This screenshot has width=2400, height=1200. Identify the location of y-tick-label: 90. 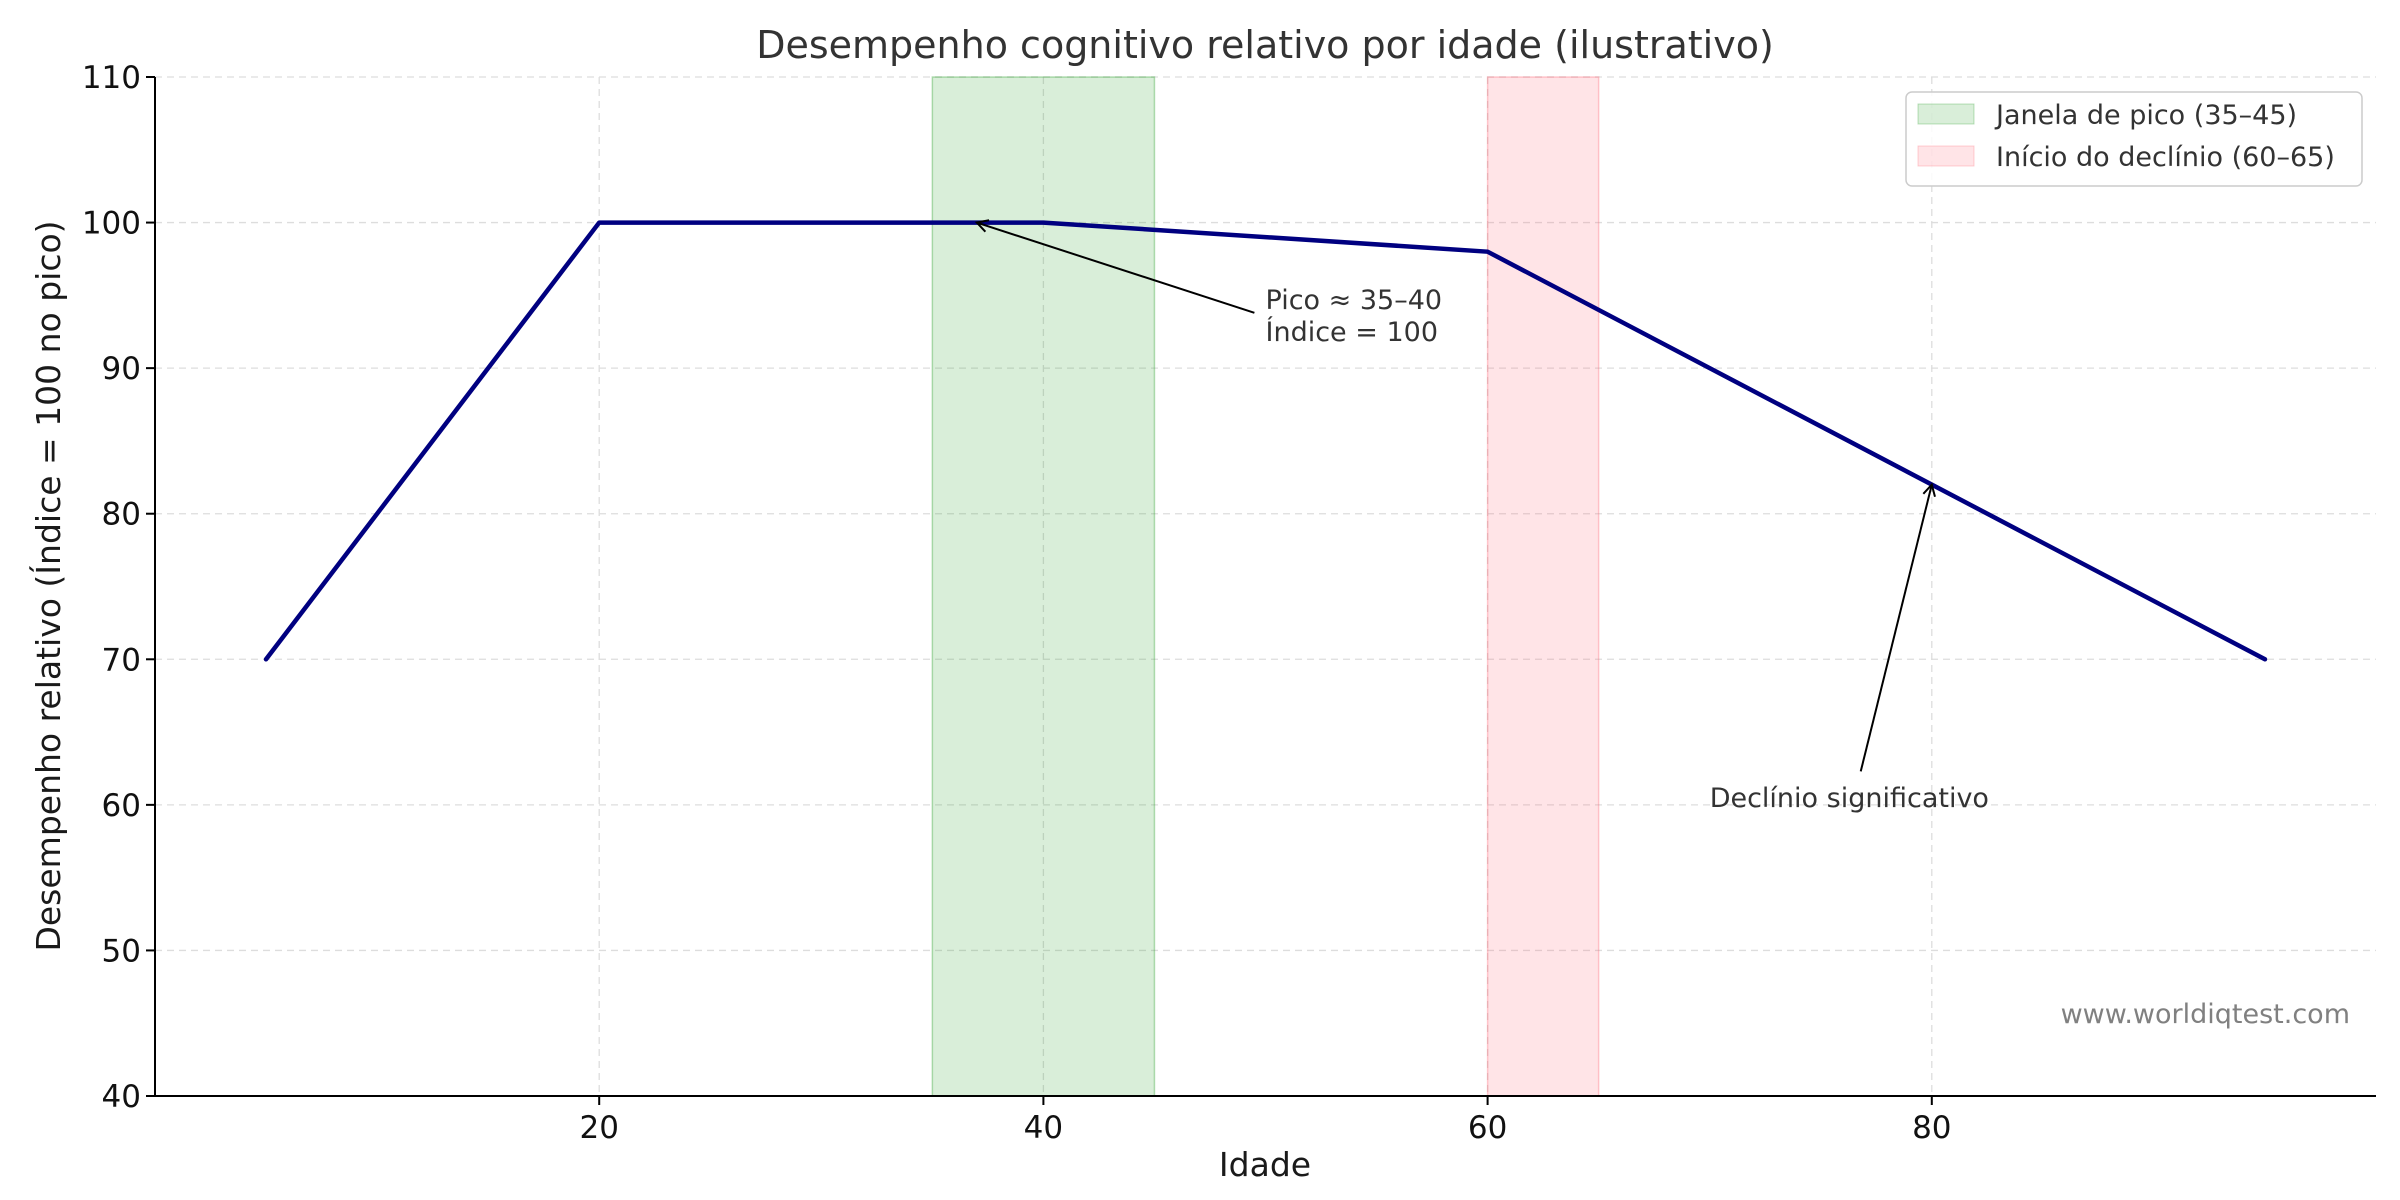
(121, 369).